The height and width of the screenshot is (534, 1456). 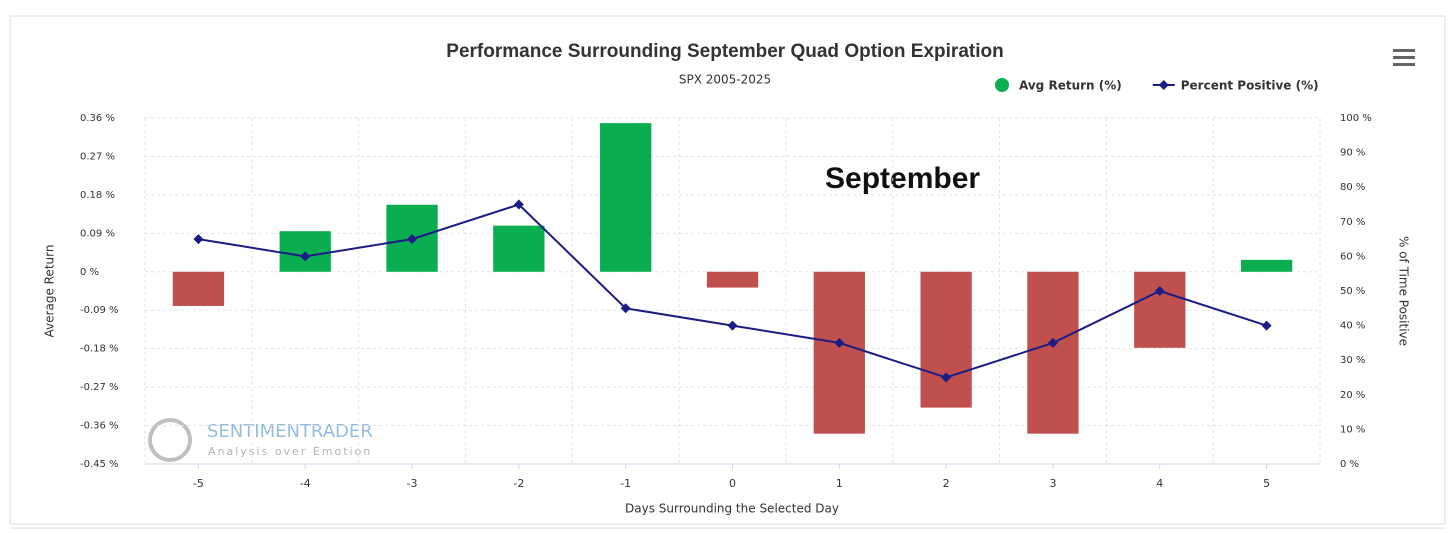 What do you see at coordinates (290, 451) in the screenshot?
I see `watermark-tagline: Analysis over Emotion` at bounding box center [290, 451].